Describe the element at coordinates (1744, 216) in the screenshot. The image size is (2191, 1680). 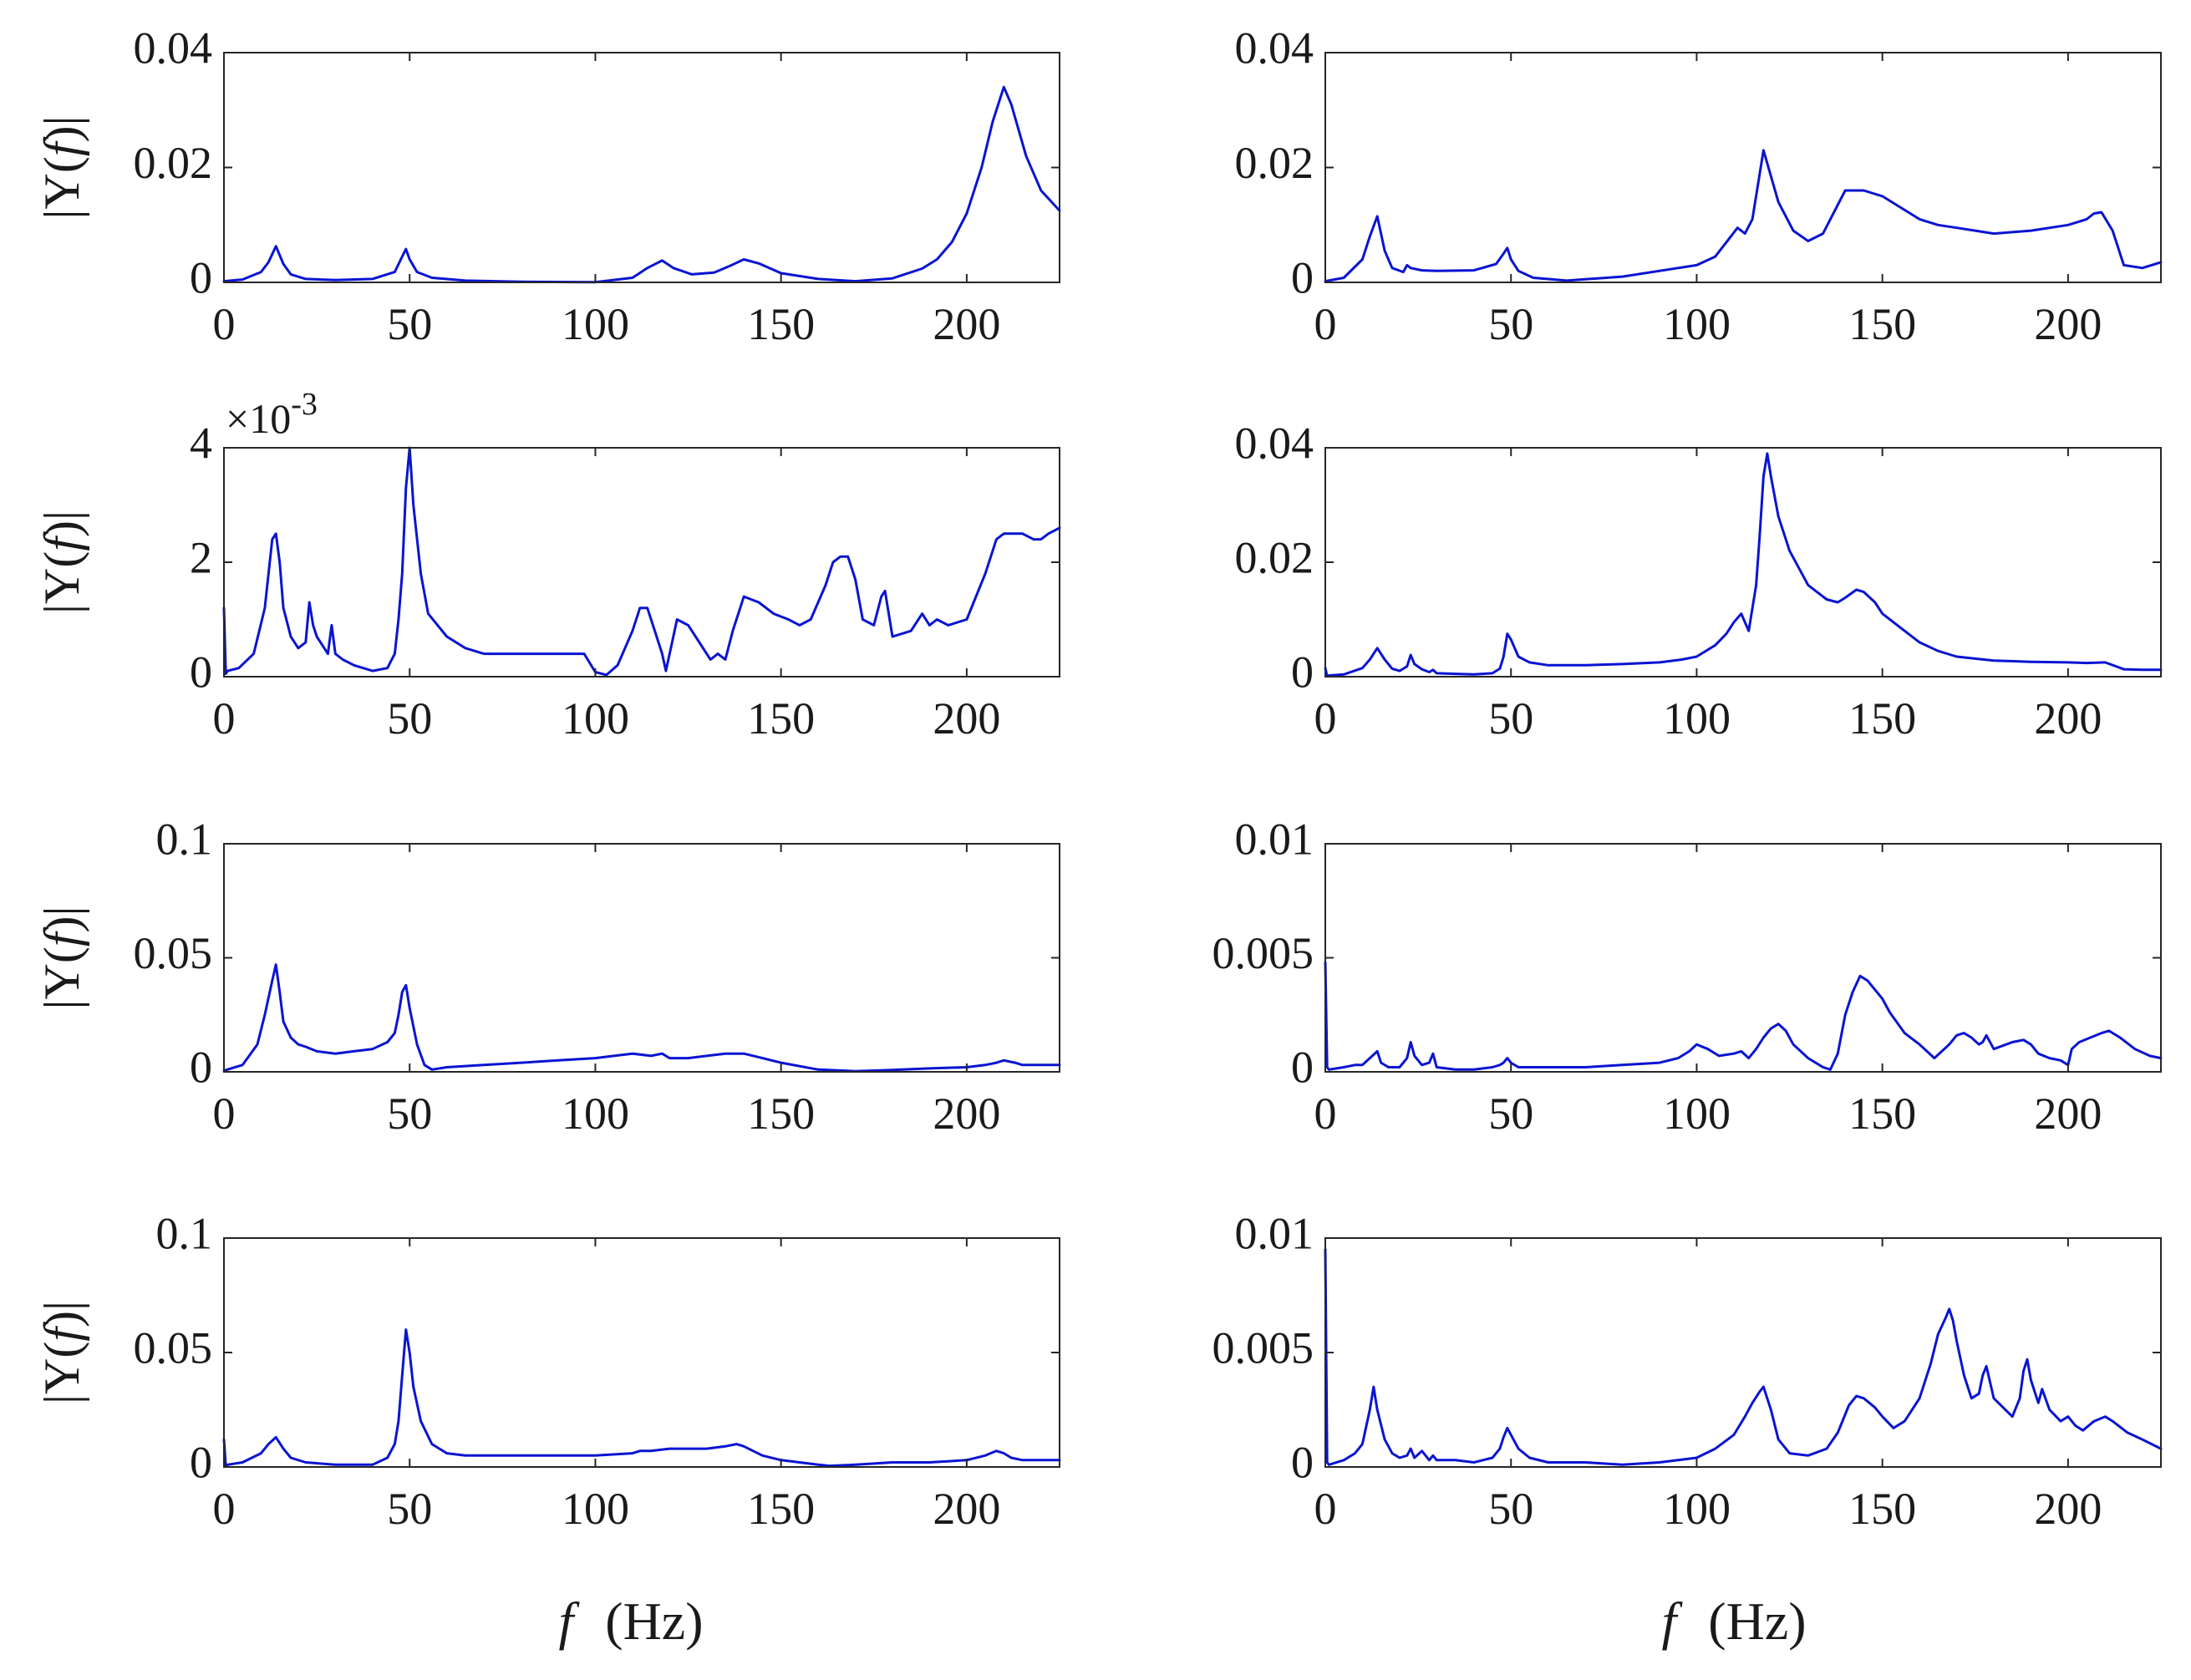
I see `series-line-row1-right` at that location.